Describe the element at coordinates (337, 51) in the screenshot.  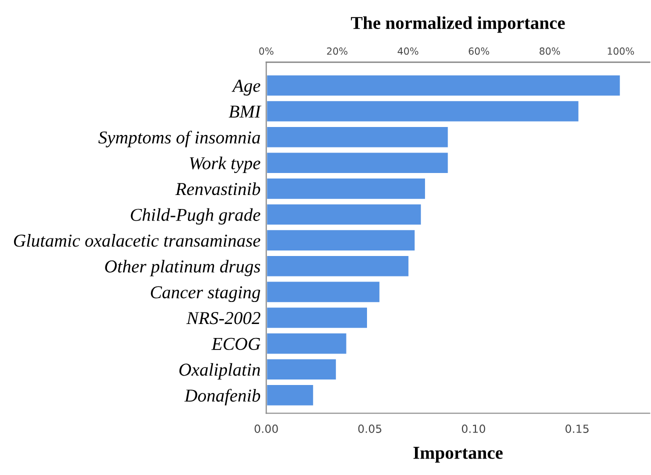
I see `x2-tick-label: 20%` at that location.